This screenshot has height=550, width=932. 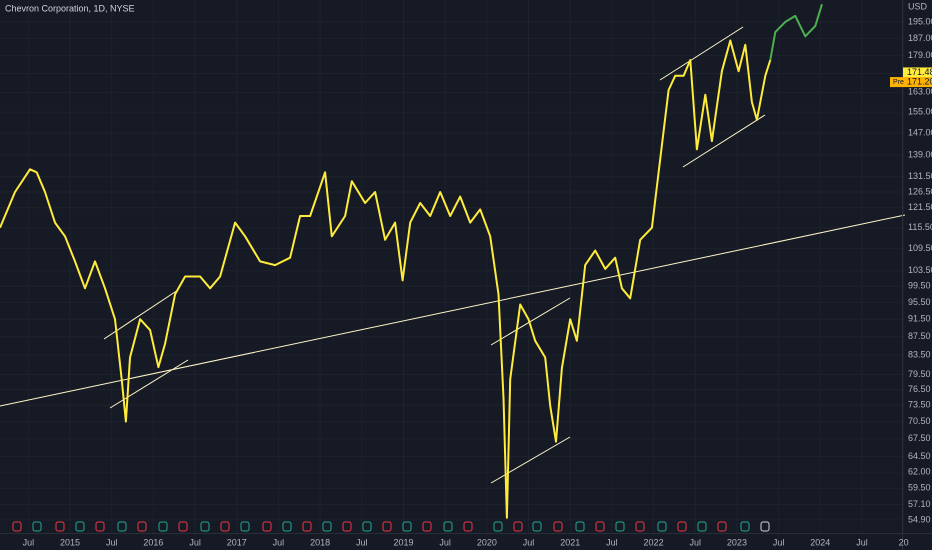 What do you see at coordinates (920, 207) in the screenshot?
I see `y-tick-label: 121.50` at bounding box center [920, 207].